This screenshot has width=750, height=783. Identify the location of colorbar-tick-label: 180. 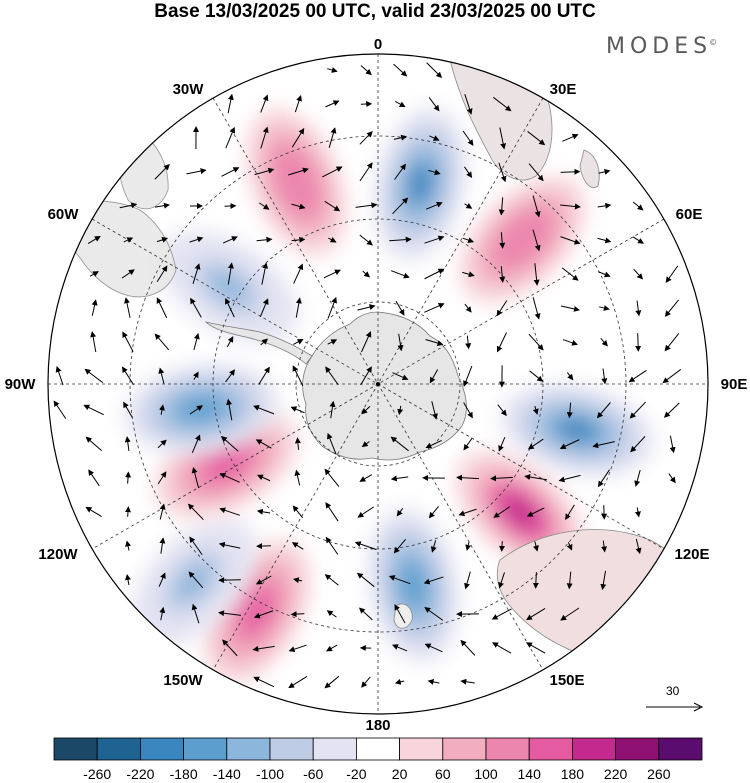
(572, 774).